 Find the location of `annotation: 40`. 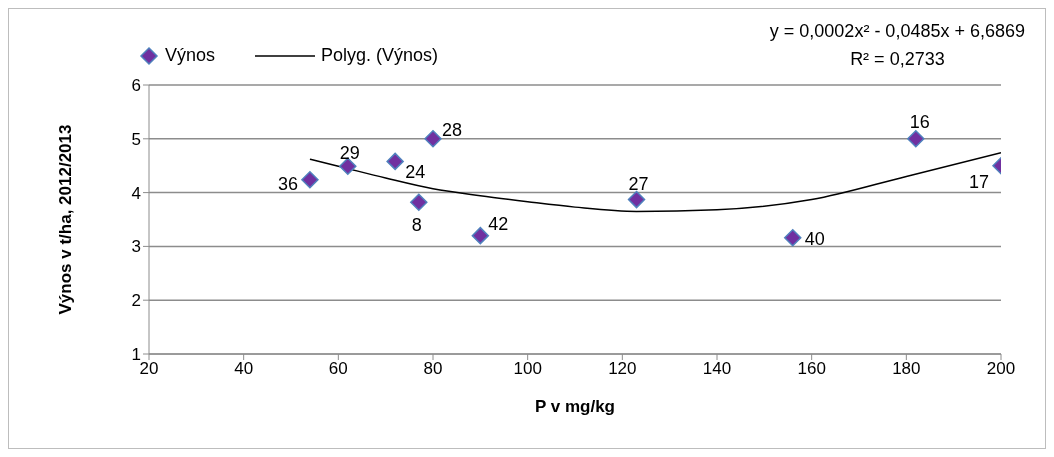

annotation: 40 is located at coordinates (814, 238).